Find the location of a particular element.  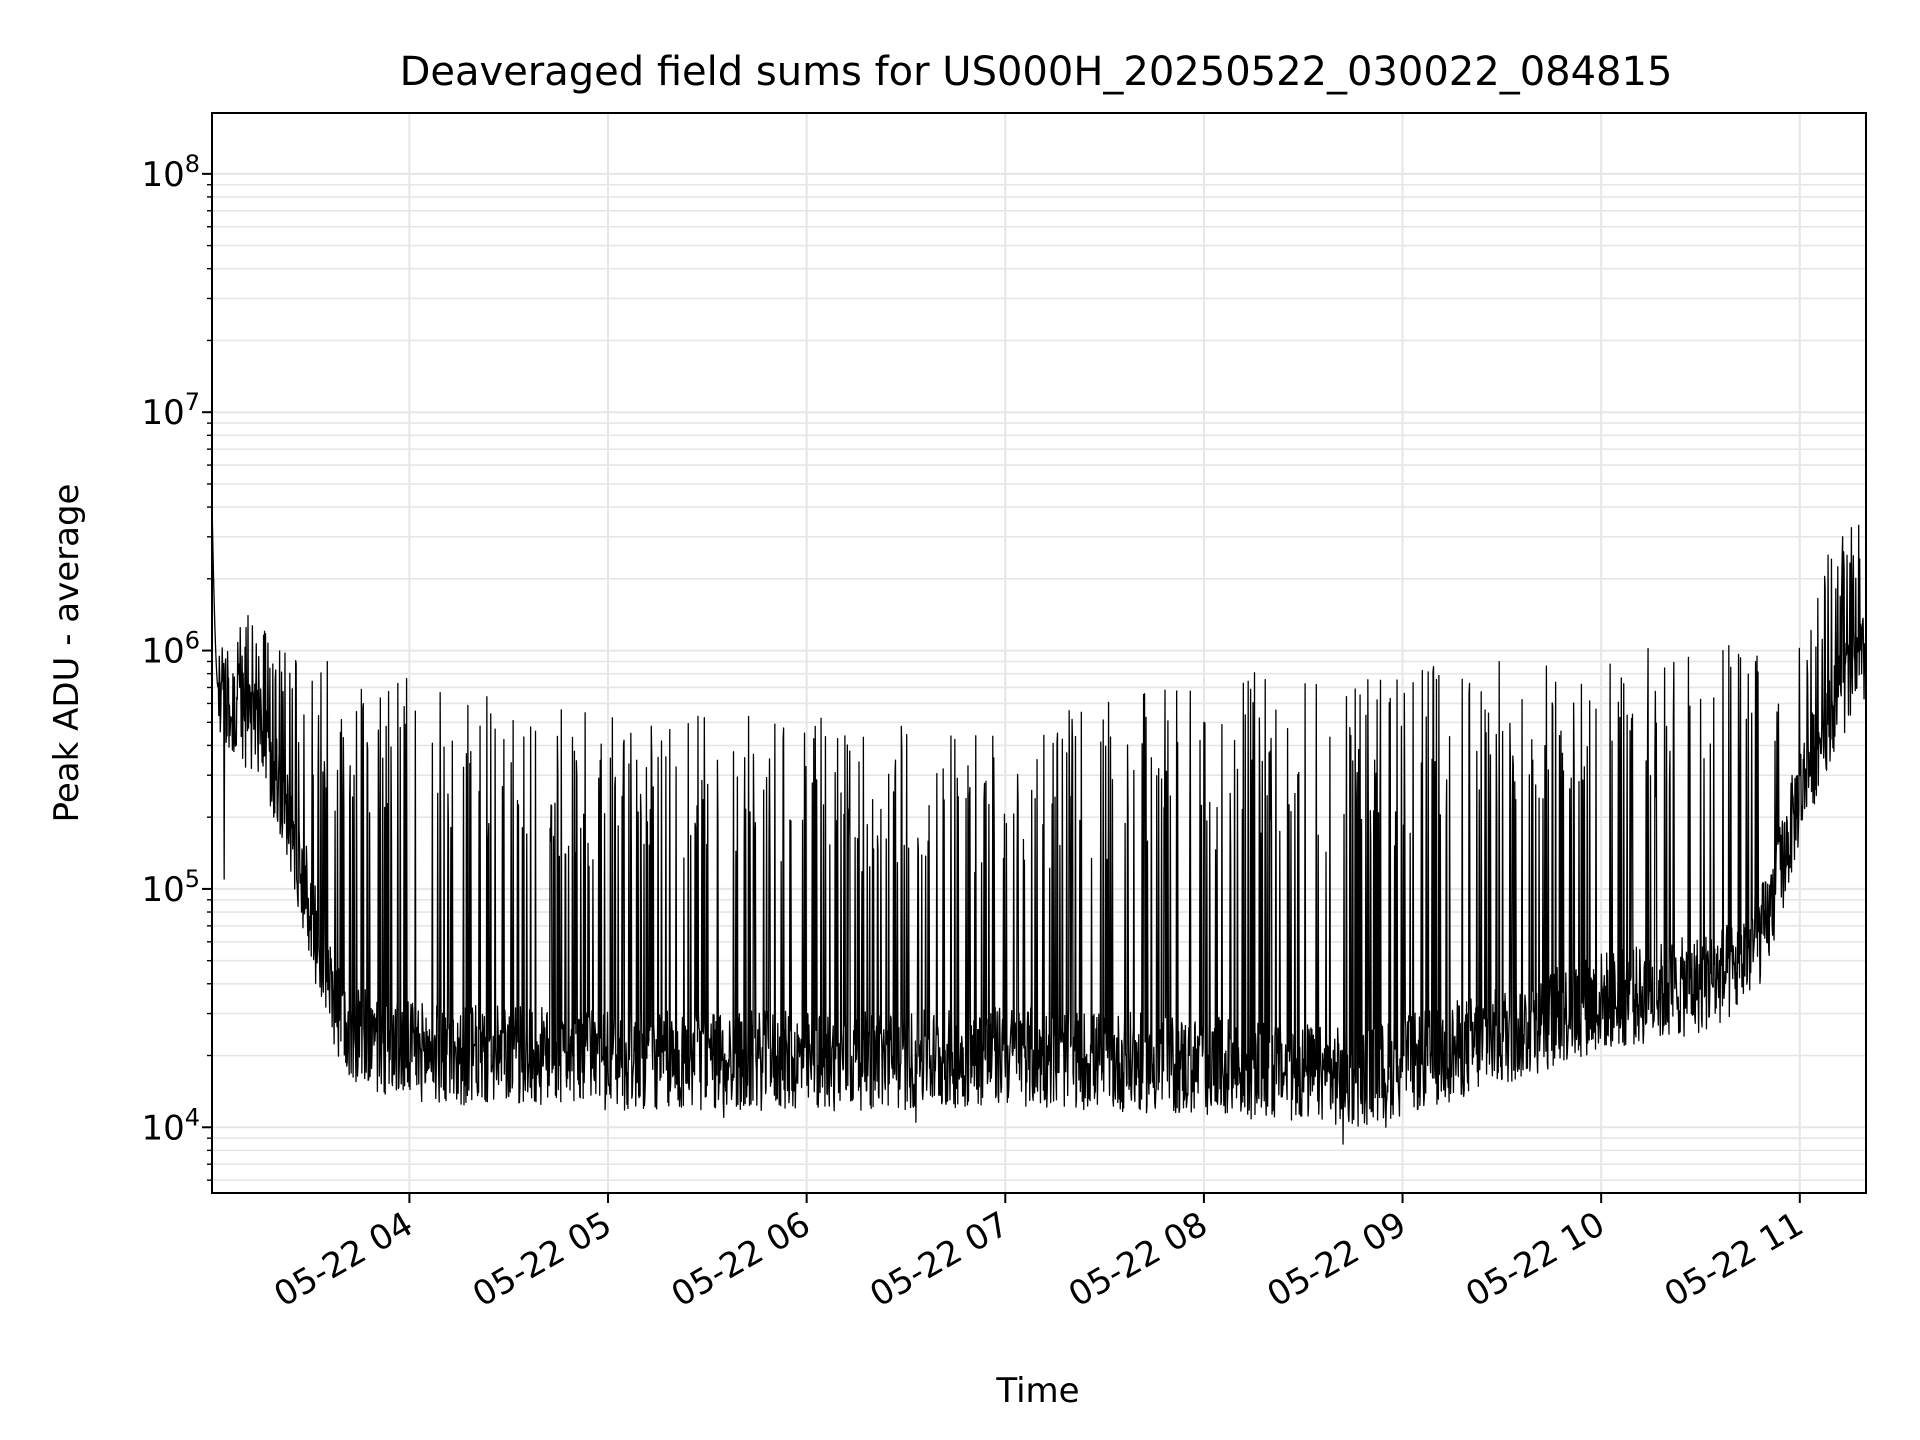

y-tick-label: 10⁸ is located at coordinates (170, 172).